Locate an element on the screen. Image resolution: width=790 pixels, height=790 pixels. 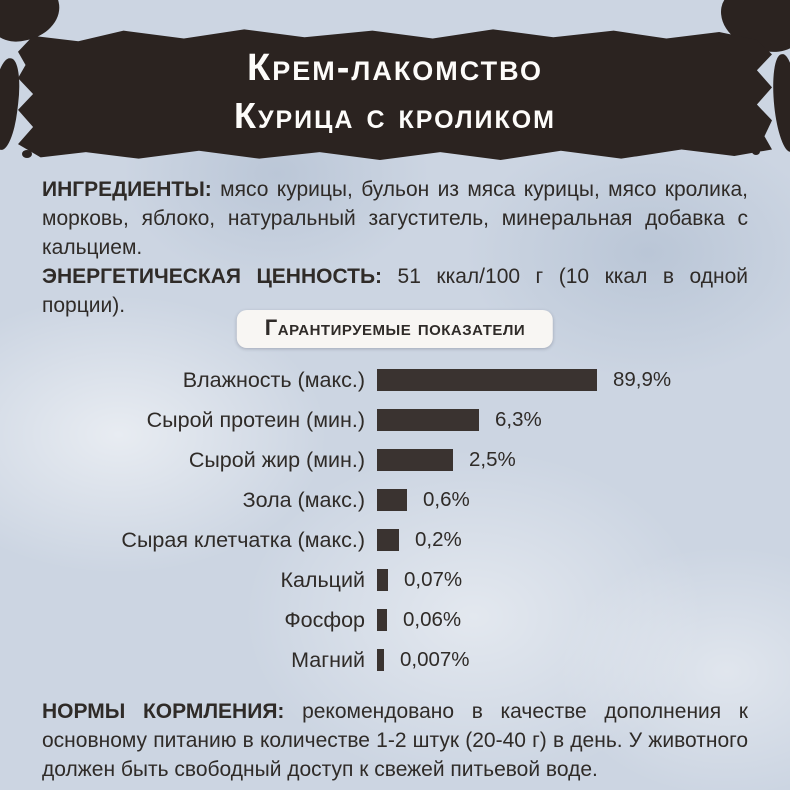
chart-row: Влажность (макс.) 89,9% is located at coordinates (406, 380).